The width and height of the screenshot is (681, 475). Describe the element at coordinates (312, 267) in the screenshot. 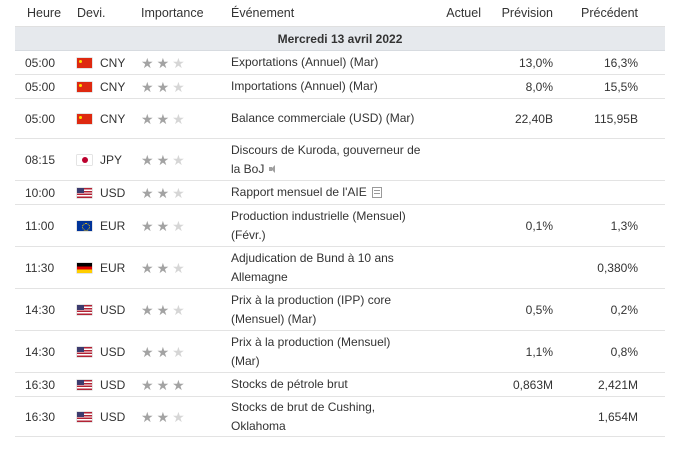

I see `event-name: Adjudication de Bund à 10 ans Allemagne` at that location.